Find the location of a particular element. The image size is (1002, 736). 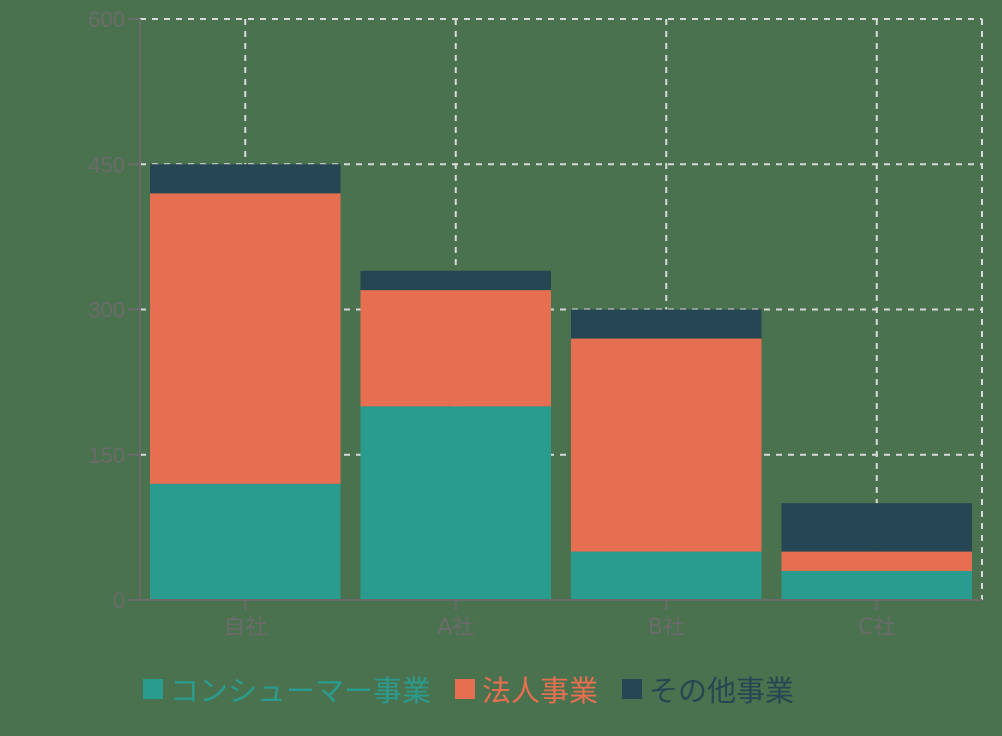

legend-label-consumer: コンシューマー事業 is located at coordinates (301, 691).